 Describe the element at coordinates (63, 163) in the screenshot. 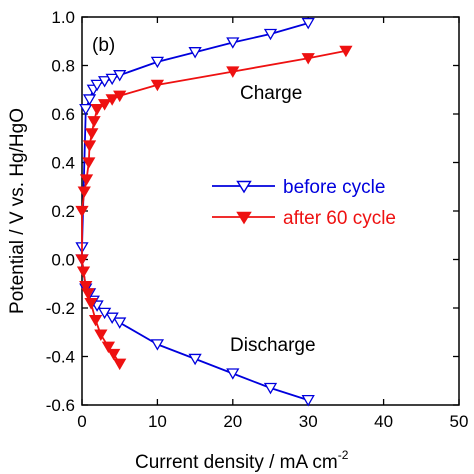

I see `y-tick-label: 0.4` at that location.